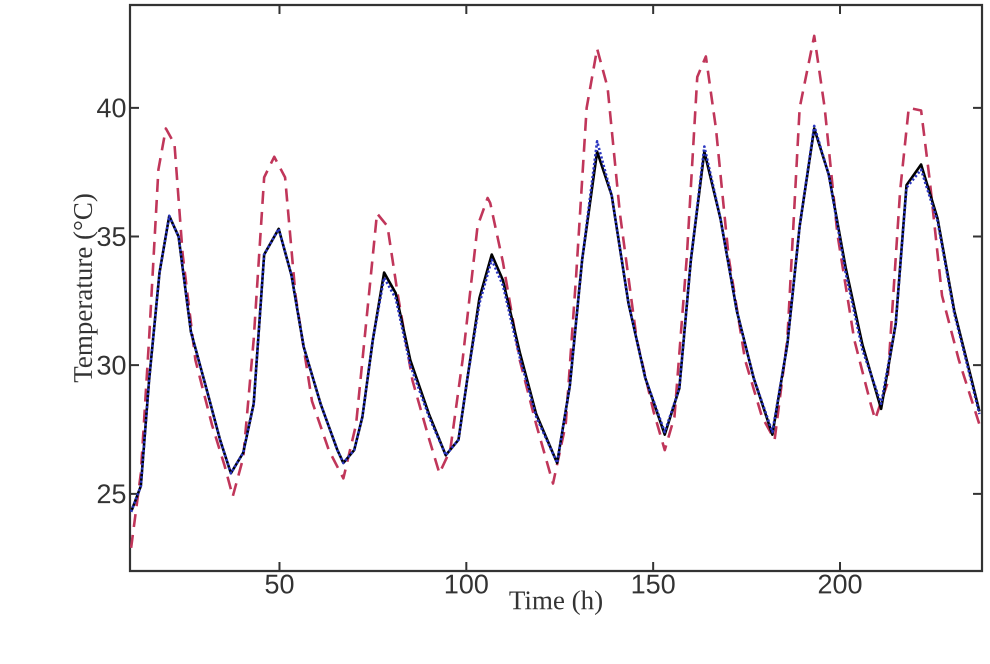 Image resolution: width=990 pixels, height=664 pixels. What do you see at coordinates (111, 108) in the screenshot?
I see `y-tick-label: 40` at bounding box center [111, 108].